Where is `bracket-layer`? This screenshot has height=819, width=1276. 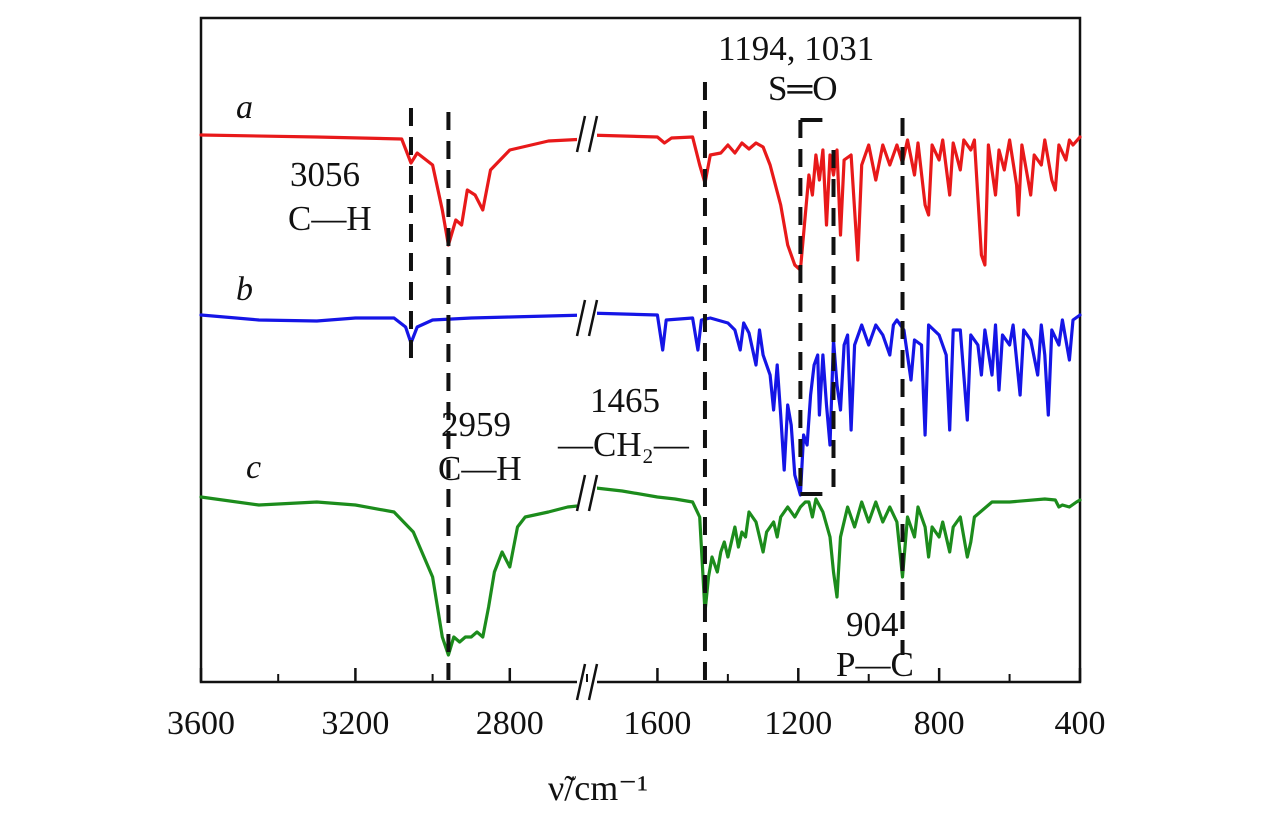
bracket-layer is located at coordinates (817, 307).